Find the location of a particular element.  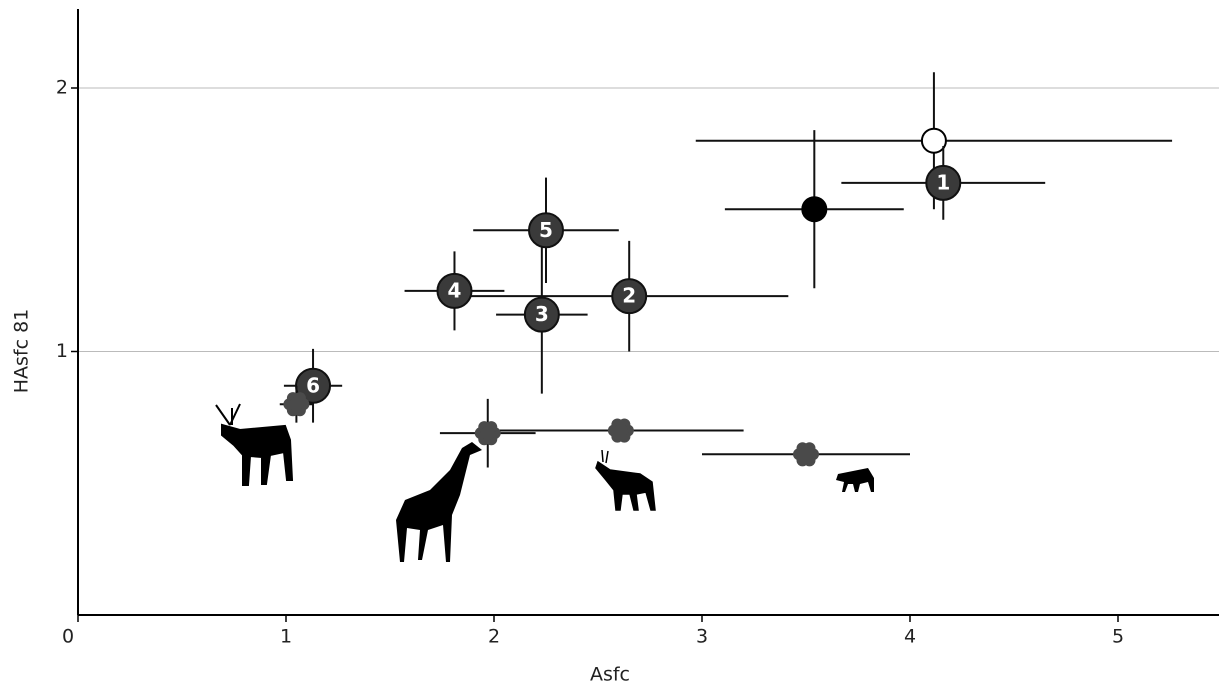

point-label: 2 is located at coordinates (629, 296).